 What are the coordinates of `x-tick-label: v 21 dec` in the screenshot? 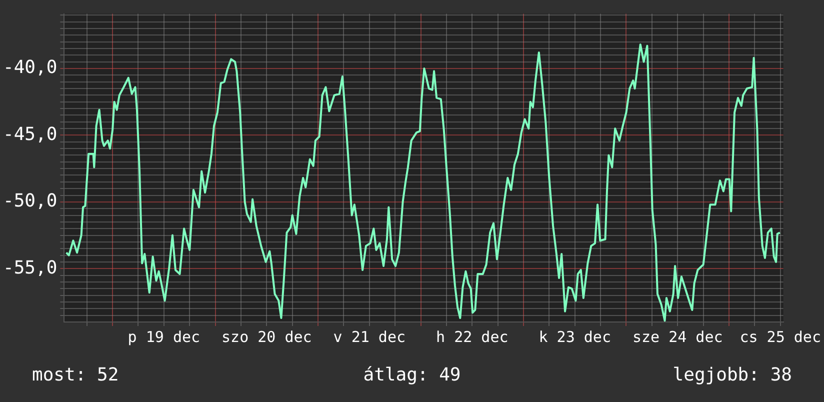 It's located at (369, 337).